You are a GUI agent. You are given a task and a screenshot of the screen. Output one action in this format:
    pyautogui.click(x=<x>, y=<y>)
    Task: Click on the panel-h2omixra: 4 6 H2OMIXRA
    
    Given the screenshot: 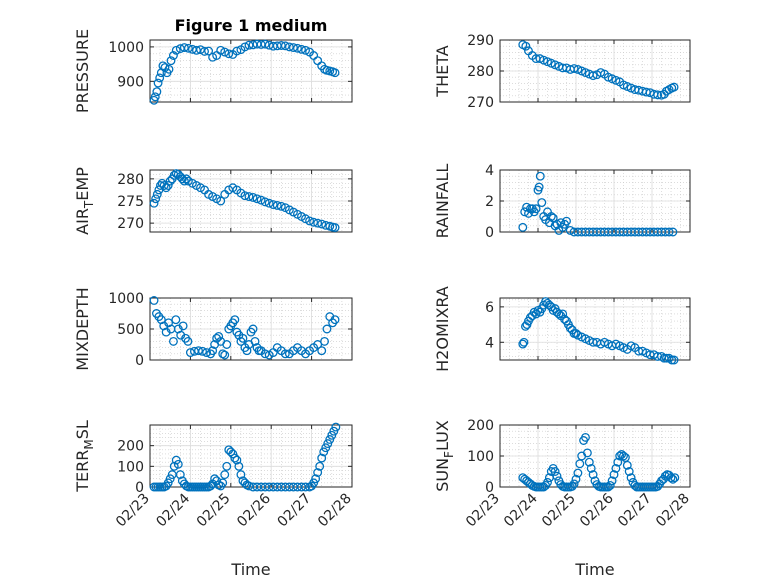 What is the action you would take?
    pyautogui.click(x=562, y=329)
    